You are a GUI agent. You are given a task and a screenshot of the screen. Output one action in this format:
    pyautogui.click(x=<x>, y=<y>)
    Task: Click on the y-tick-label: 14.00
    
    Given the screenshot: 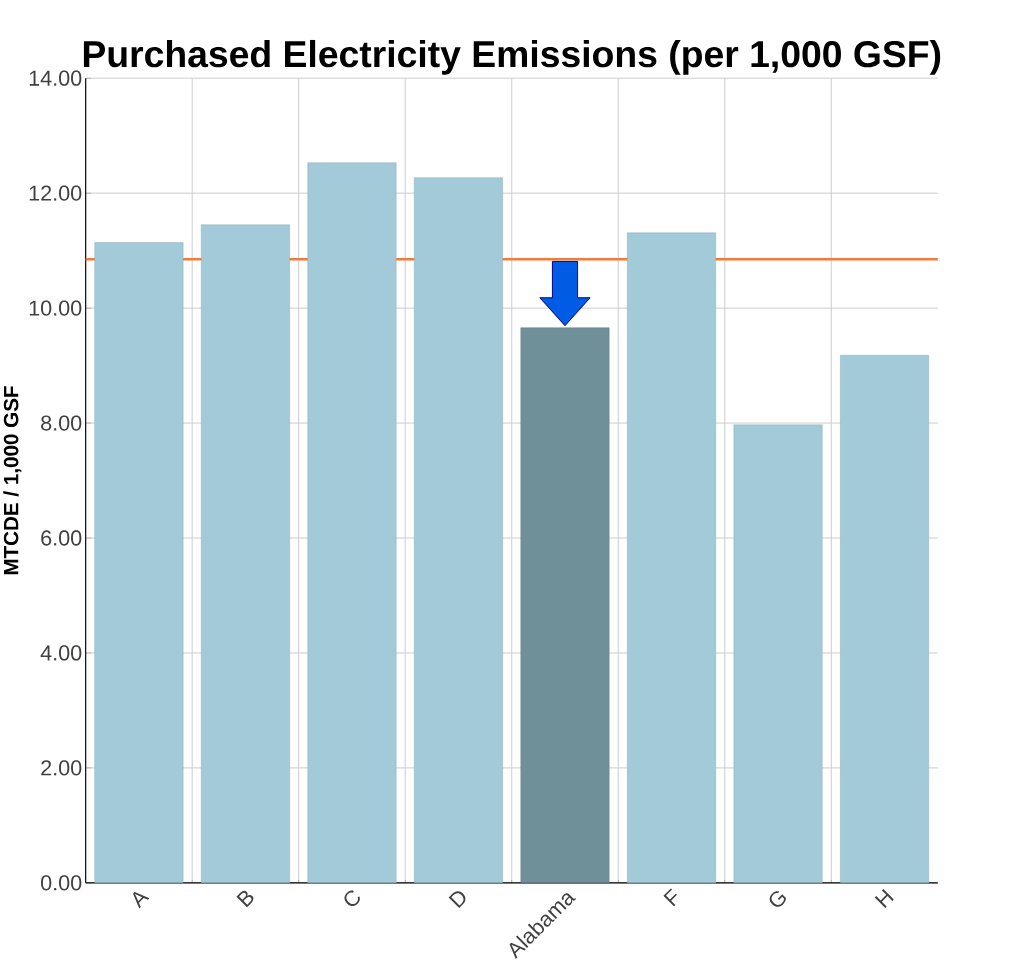 What is the action you would take?
    pyautogui.click(x=55, y=78)
    